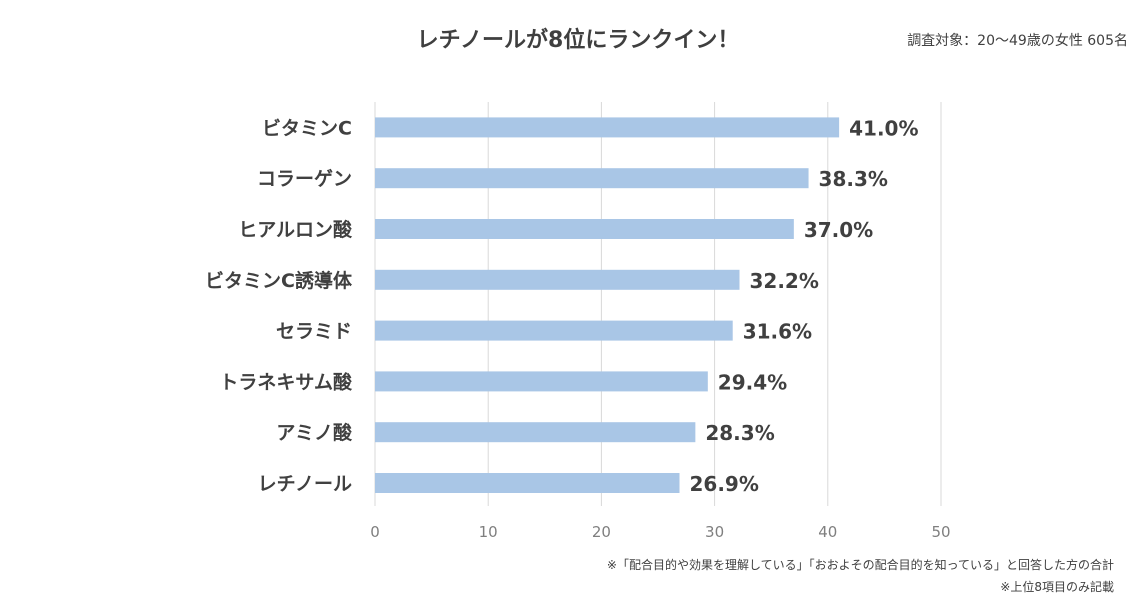 The width and height of the screenshot is (1140, 604). I want to click on category-label: アミノ酸, so click(314, 432).